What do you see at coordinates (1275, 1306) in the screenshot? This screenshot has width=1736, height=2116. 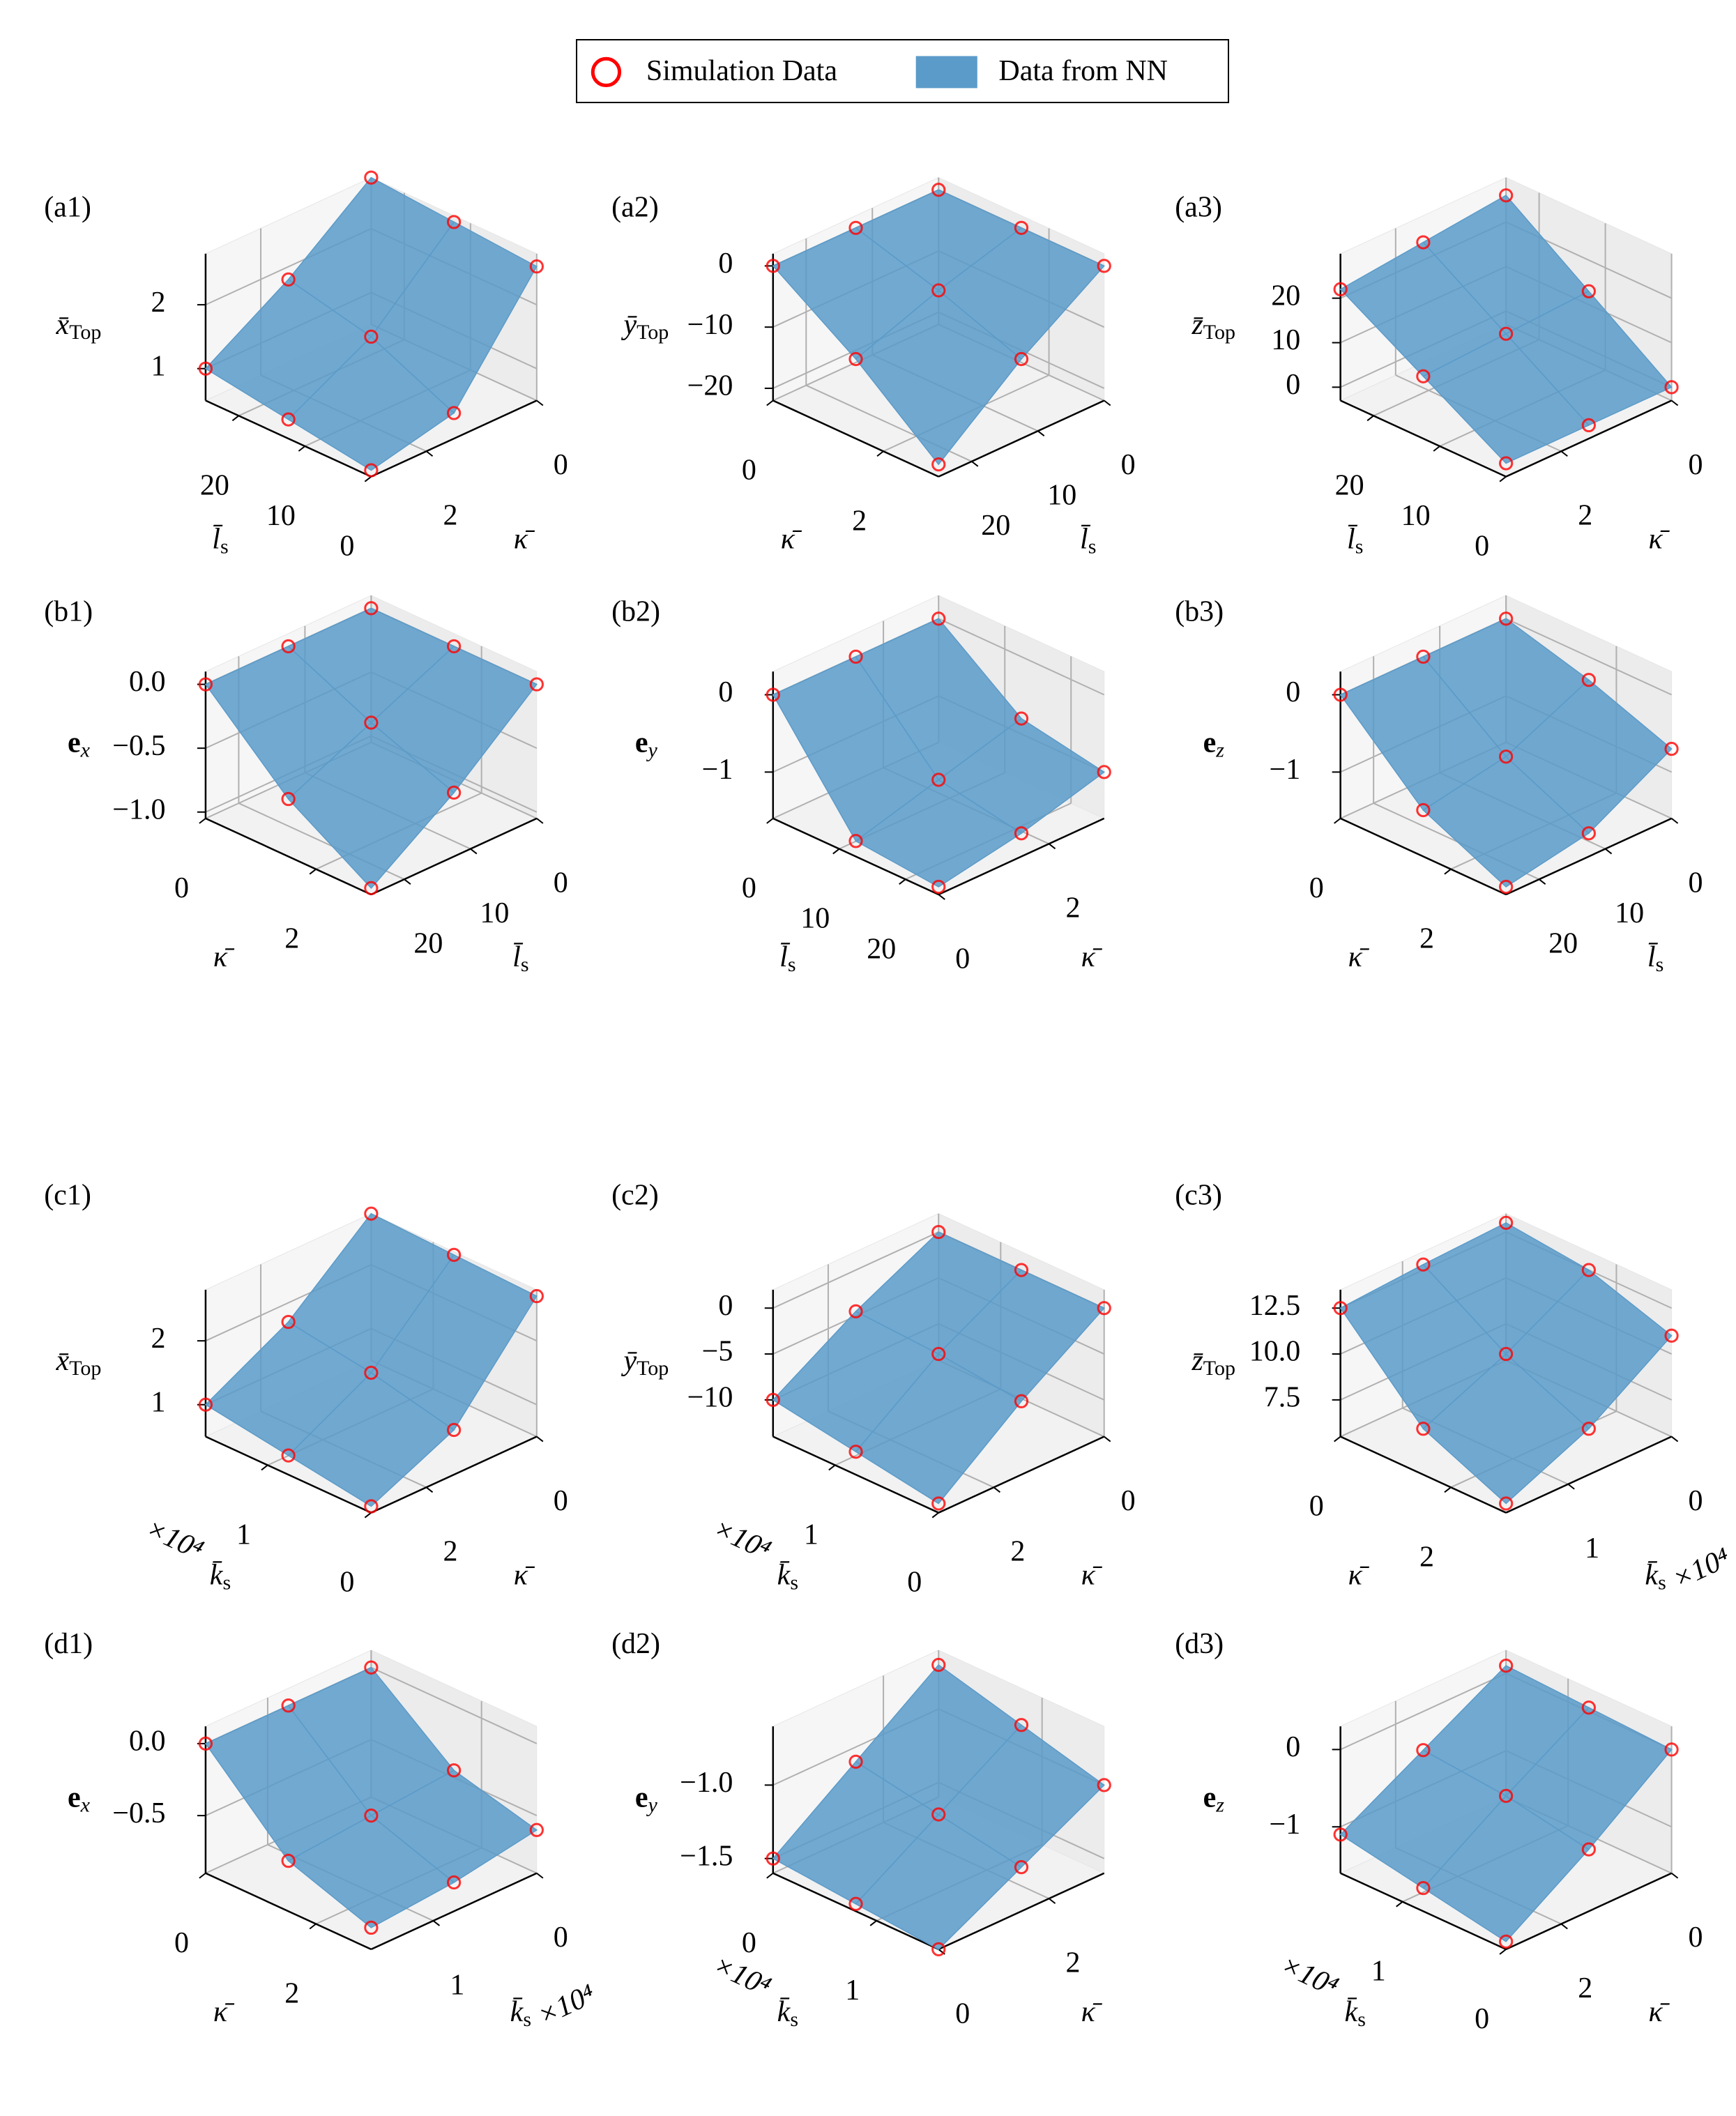 I see `z-tick-label: 12.5` at bounding box center [1275, 1306].